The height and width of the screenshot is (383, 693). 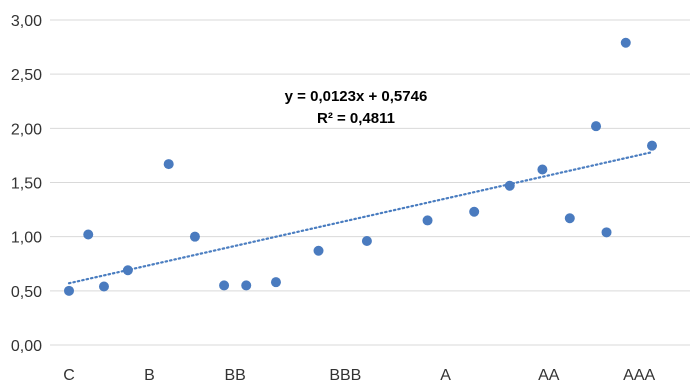 What do you see at coordinates (26, 129) in the screenshot?
I see `y-tick-label: 2,00` at bounding box center [26, 129].